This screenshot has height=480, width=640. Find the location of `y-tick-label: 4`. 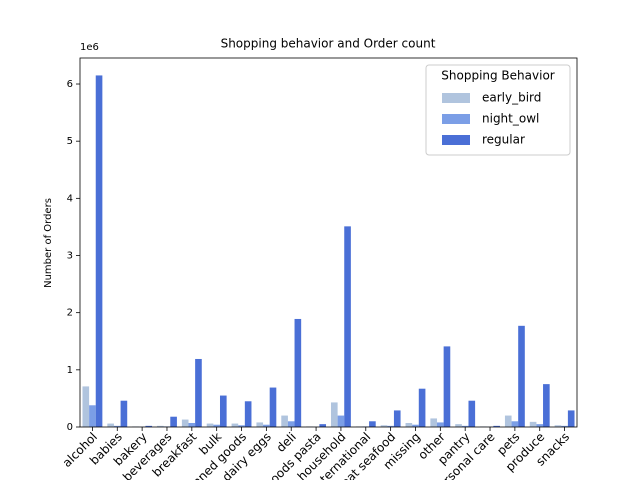

y-tick-label: 4 is located at coordinates (70, 198).